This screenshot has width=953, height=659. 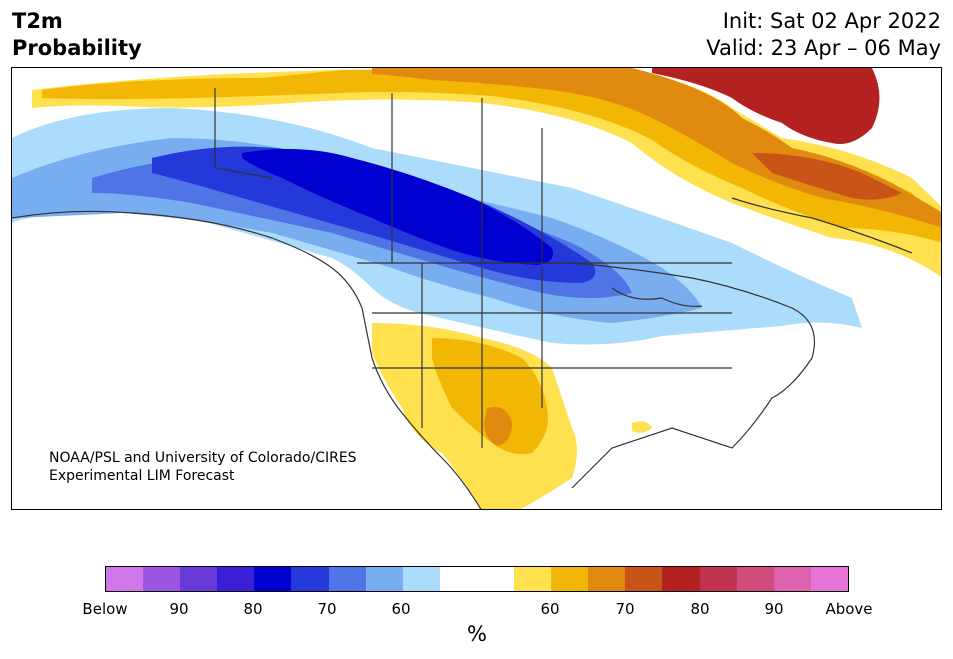 What do you see at coordinates (498, 426) in the screenshot?
I see `sw-warm-core` at bounding box center [498, 426].